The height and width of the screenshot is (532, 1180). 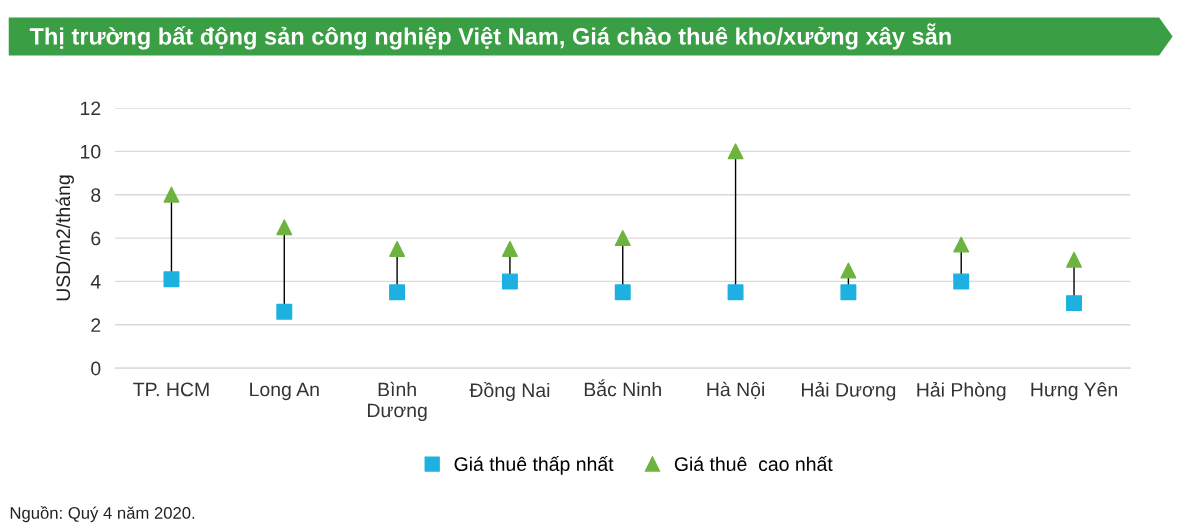 What do you see at coordinates (509, 392) in the screenshot?
I see `x-tick-label: Đồng Nai` at bounding box center [509, 392].